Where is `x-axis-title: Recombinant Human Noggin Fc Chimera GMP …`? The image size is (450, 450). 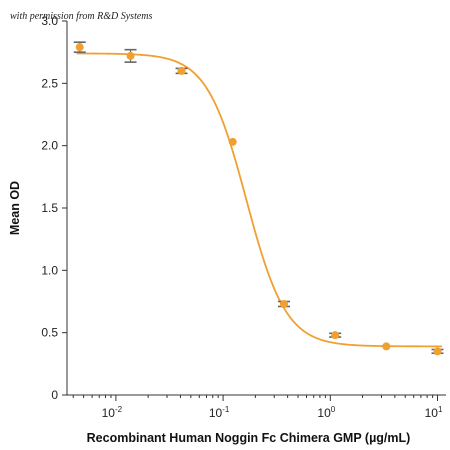
x-axis-title: Recombinant Human Noggin Fc Chimera GMP … is located at coordinates (249, 438).